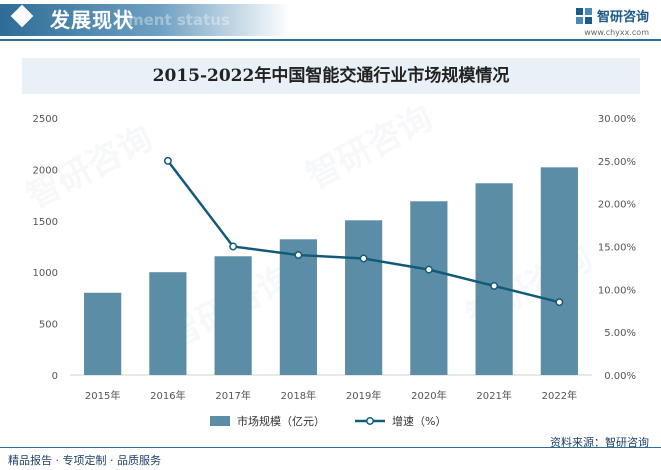  I want to click on chart-title: 2015-2022年中国智能交通行业市场规模情况, so click(331, 76).